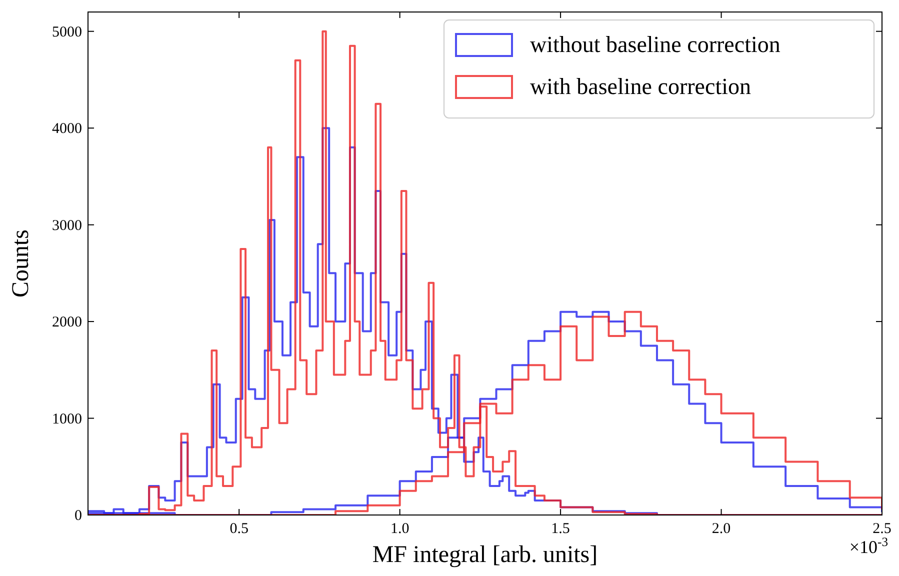  What do you see at coordinates (239, 529) in the screenshot?
I see `x-tick-label: 0.5` at bounding box center [239, 529].